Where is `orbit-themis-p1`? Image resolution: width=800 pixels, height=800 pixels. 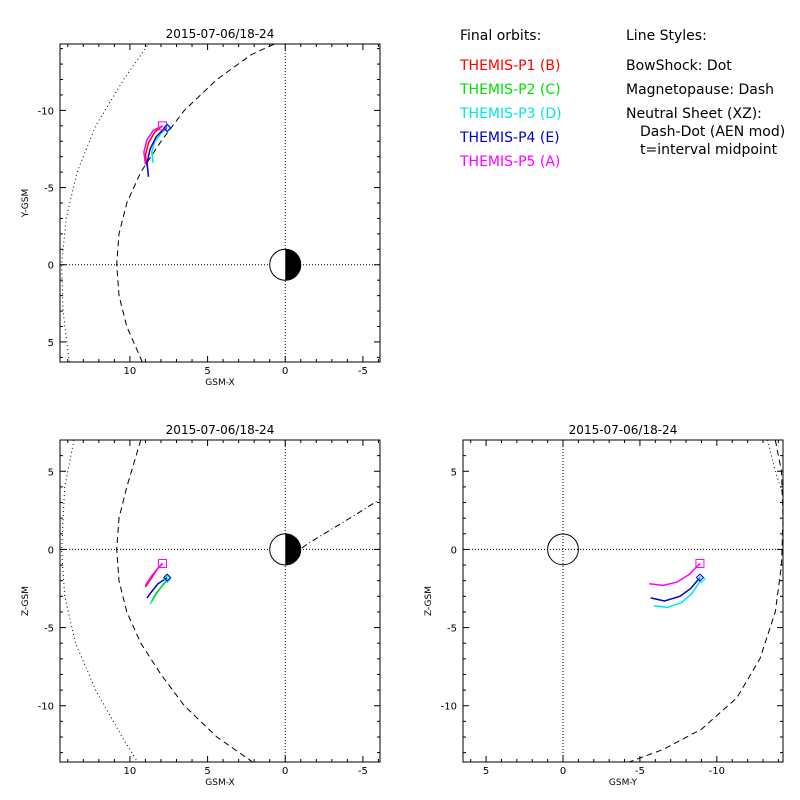
orbit-themis-p1 is located at coordinates (153, 146).